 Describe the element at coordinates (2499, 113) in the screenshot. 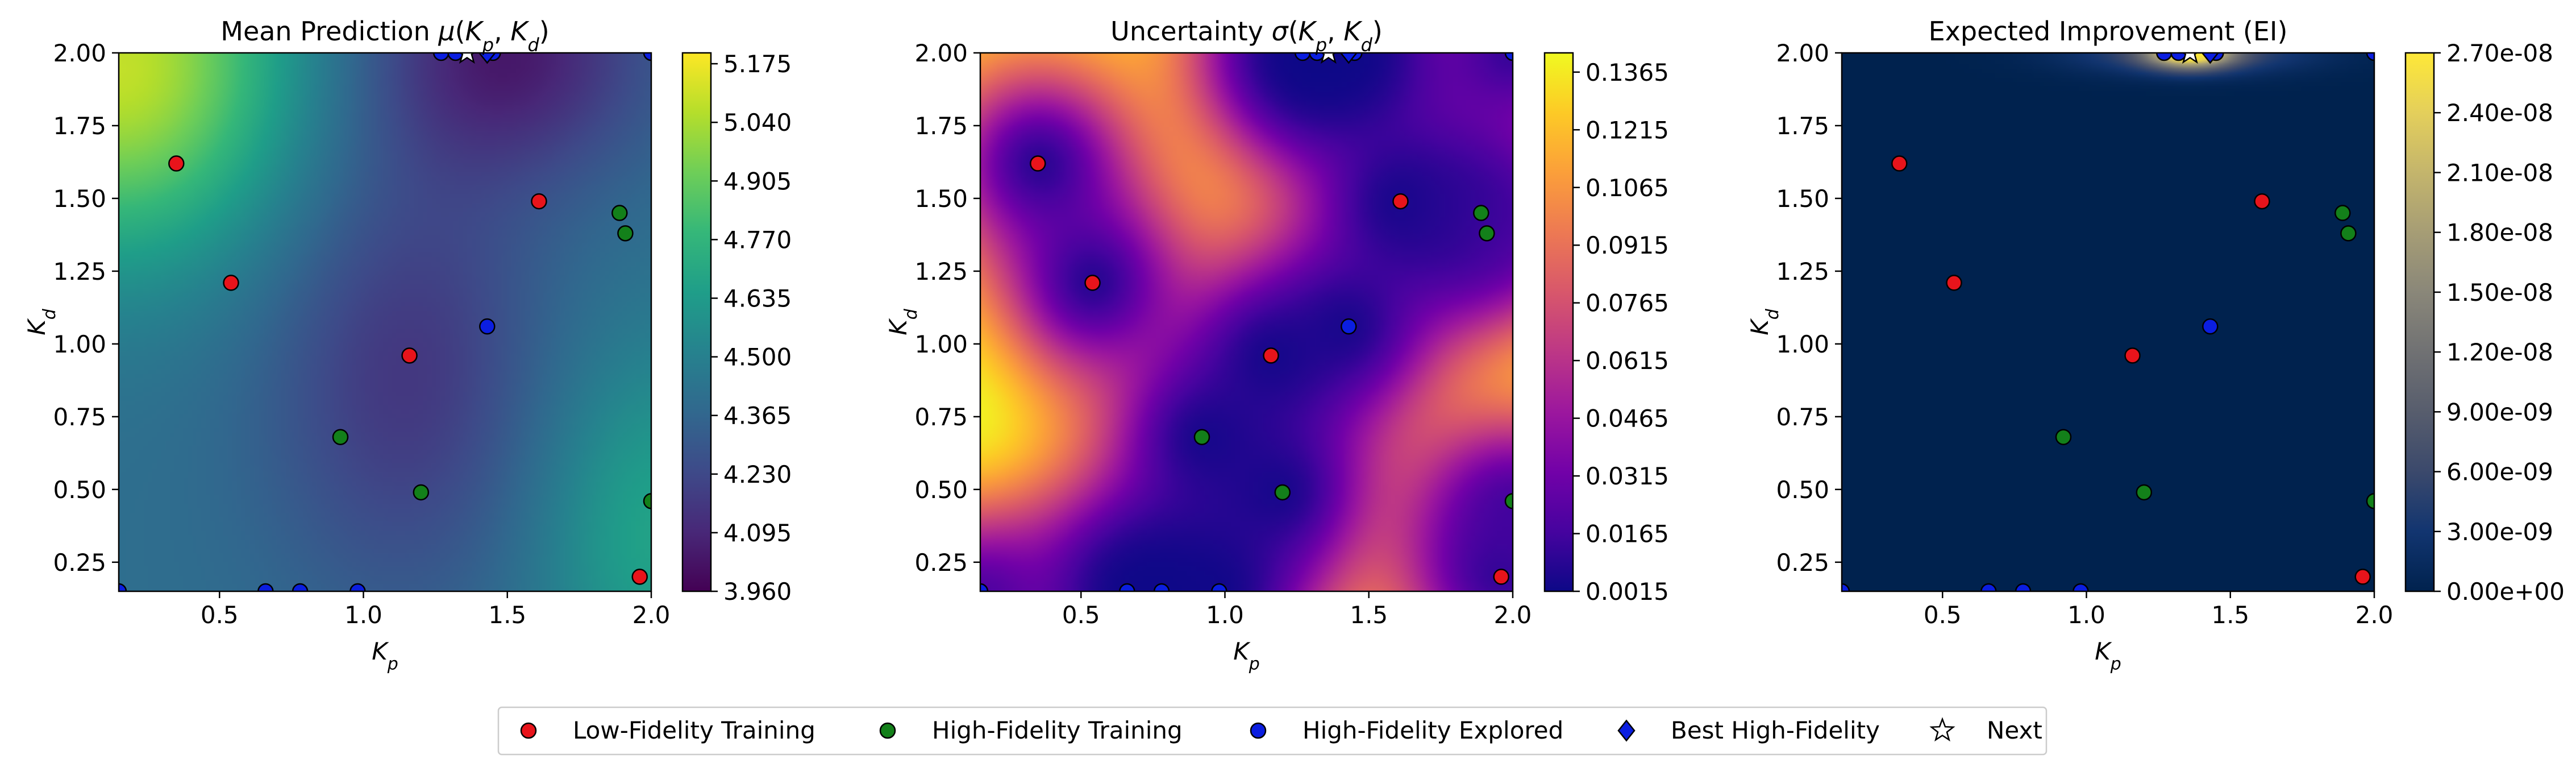

I see `colorbar-tick-label: 2.40e-08` at that location.